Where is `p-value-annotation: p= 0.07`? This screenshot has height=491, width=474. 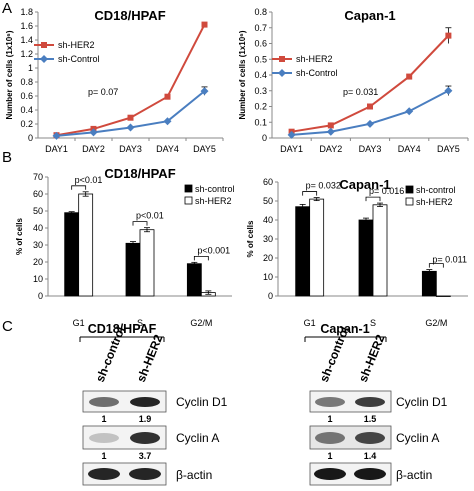 p-value-annotation: p= 0.07 is located at coordinates (103, 92).